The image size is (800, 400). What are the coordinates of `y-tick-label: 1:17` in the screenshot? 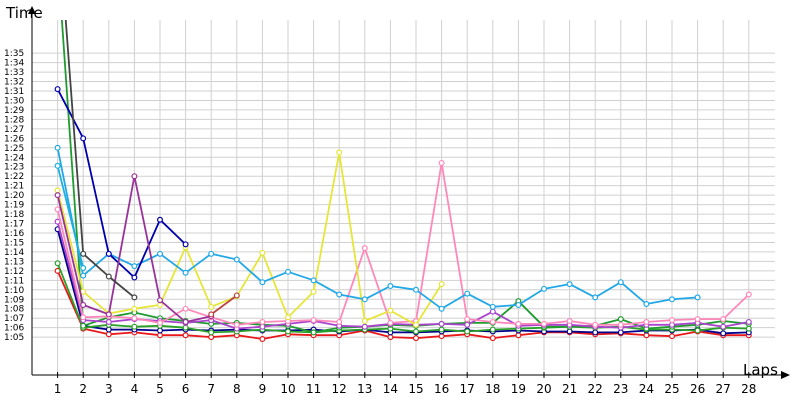 It's located at (14, 225).